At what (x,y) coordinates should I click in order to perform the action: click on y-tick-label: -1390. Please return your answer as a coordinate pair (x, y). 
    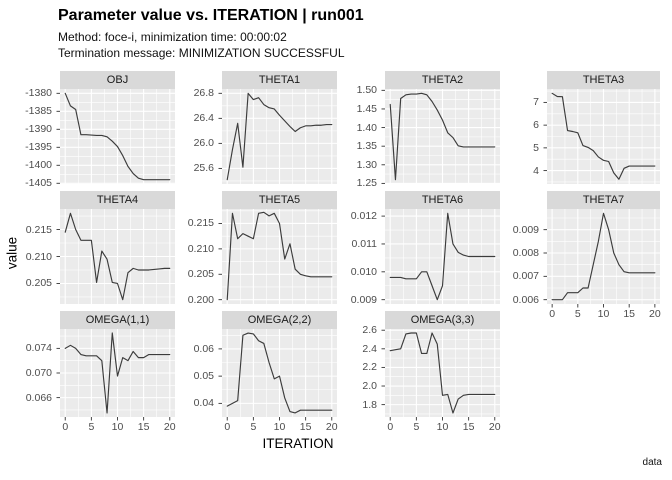
    Looking at the image, I should click on (38, 129).